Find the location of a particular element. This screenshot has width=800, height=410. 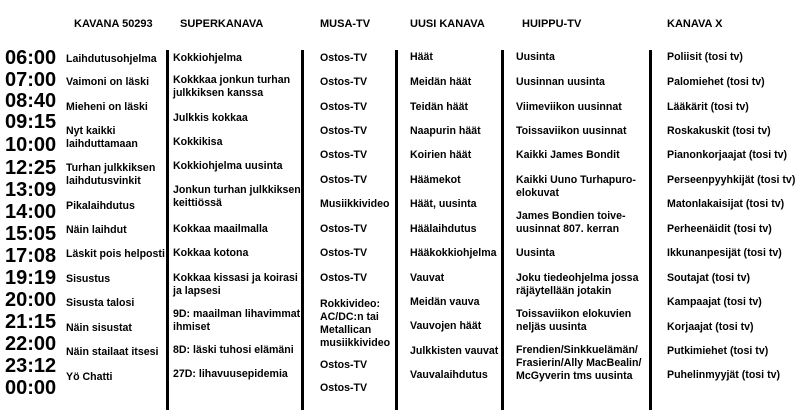

channel-header: SUPERKANAVA is located at coordinates (222, 24).